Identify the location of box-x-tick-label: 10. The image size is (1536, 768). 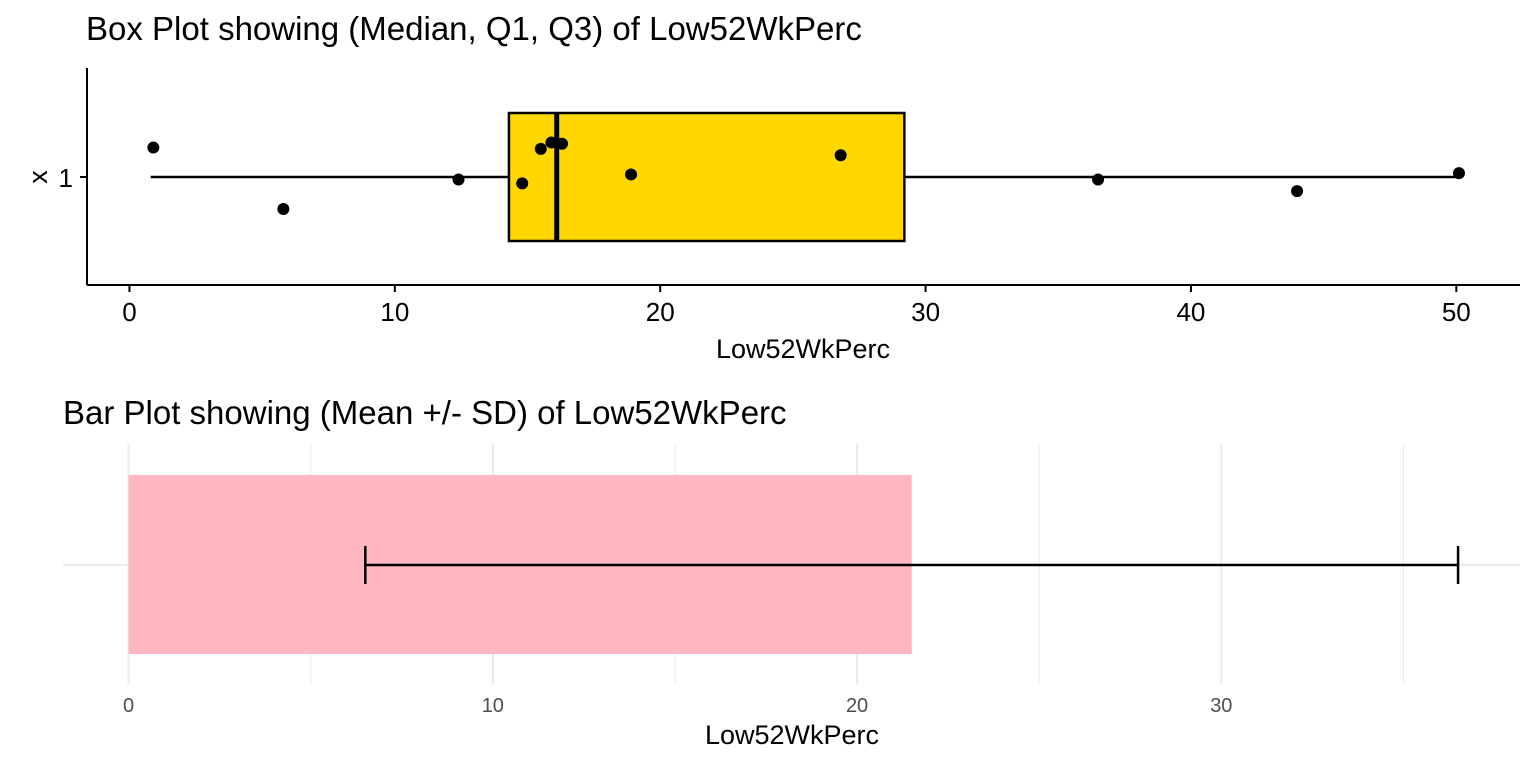
(394, 312).